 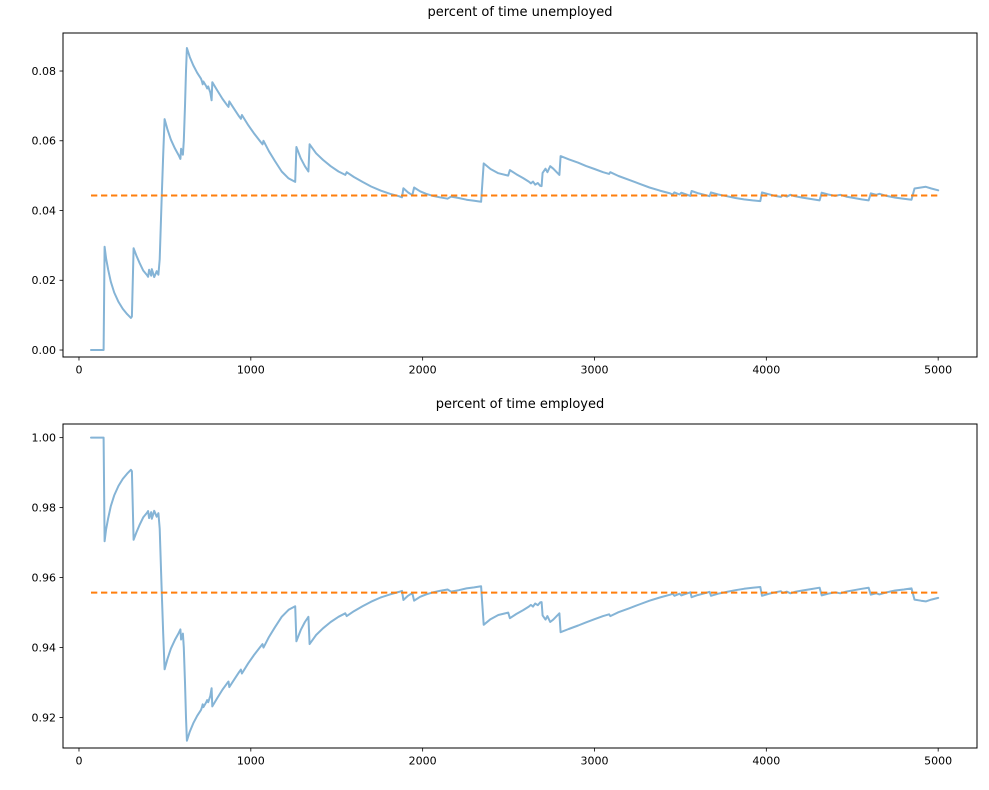 What do you see at coordinates (44, 350) in the screenshot?
I see `y-tick-label-unemployed: 0.00` at bounding box center [44, 350].